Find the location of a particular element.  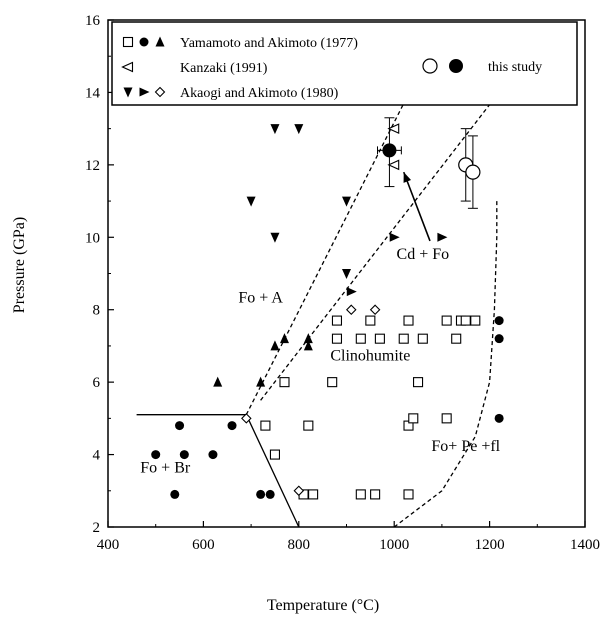

legend-box is located at coordinates (344, 63).